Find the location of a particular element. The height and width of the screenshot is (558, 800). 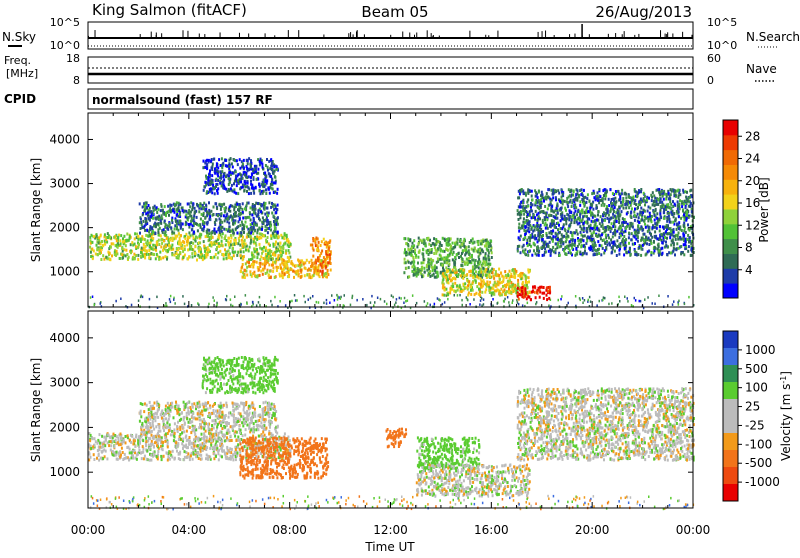

freq-frame is located at coordinates (390, 70).